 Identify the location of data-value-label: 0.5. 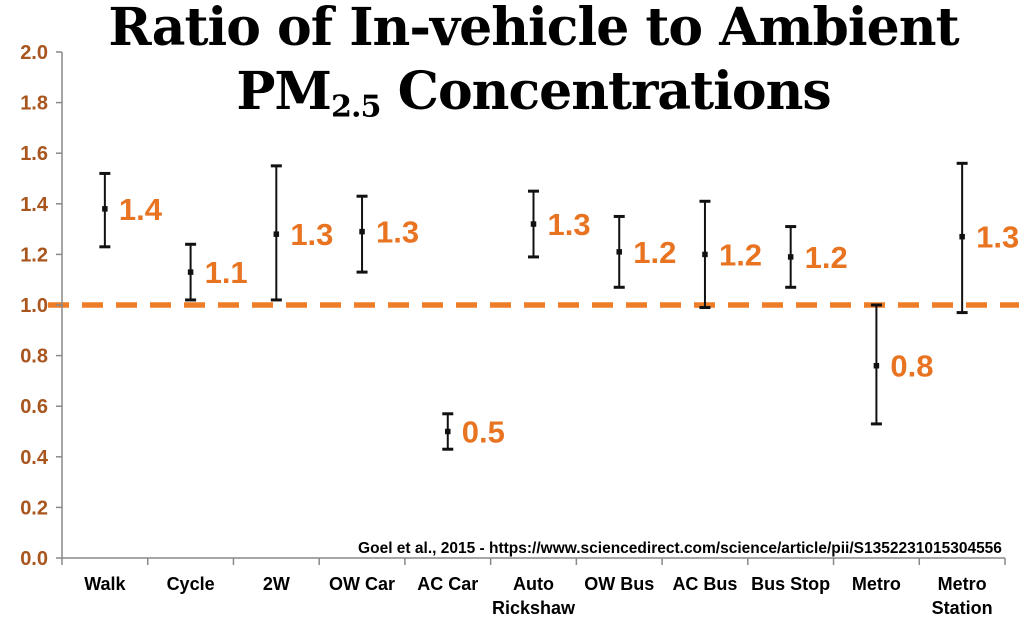
(483, 432).